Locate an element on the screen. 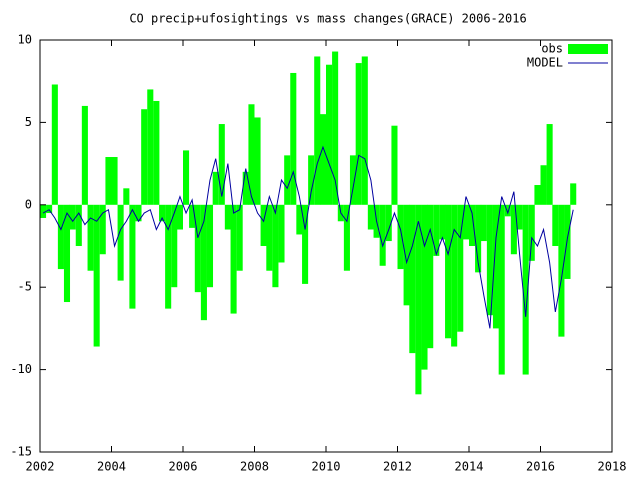 The width and height of the screenshot is (640, 480). y-tick-label: -10 is located at coordinates (21, 369).